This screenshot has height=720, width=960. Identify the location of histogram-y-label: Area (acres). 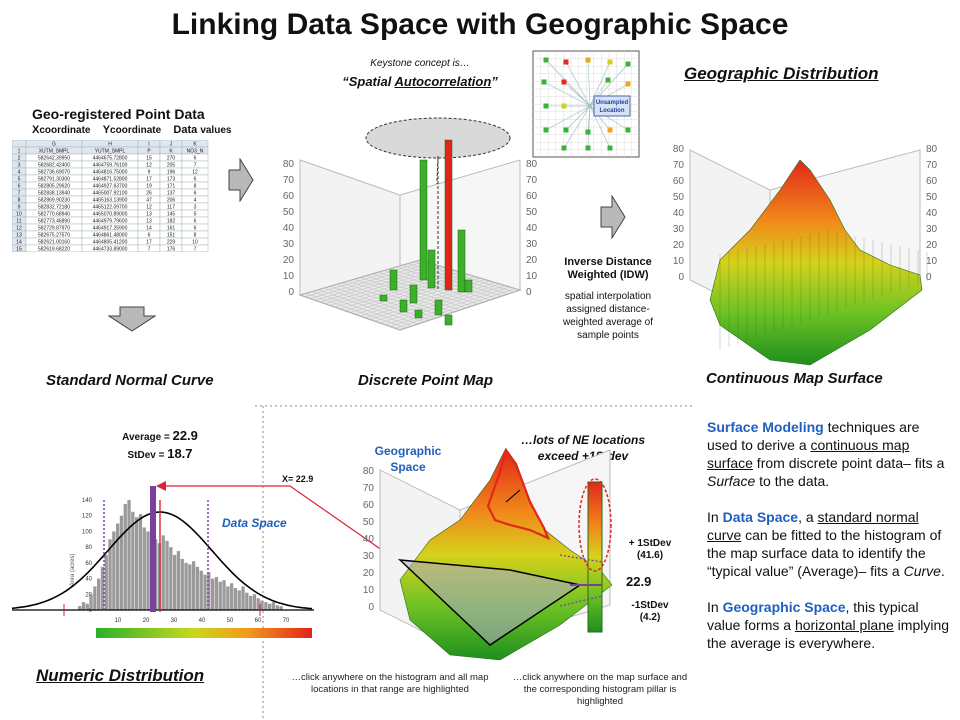
(73, 569).